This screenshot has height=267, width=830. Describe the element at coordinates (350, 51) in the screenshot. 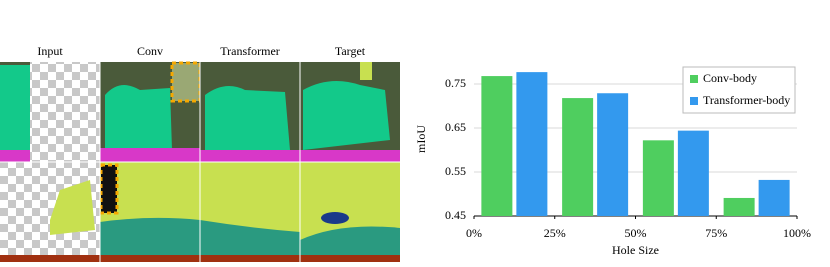

I see `column-label: Target` at that location.